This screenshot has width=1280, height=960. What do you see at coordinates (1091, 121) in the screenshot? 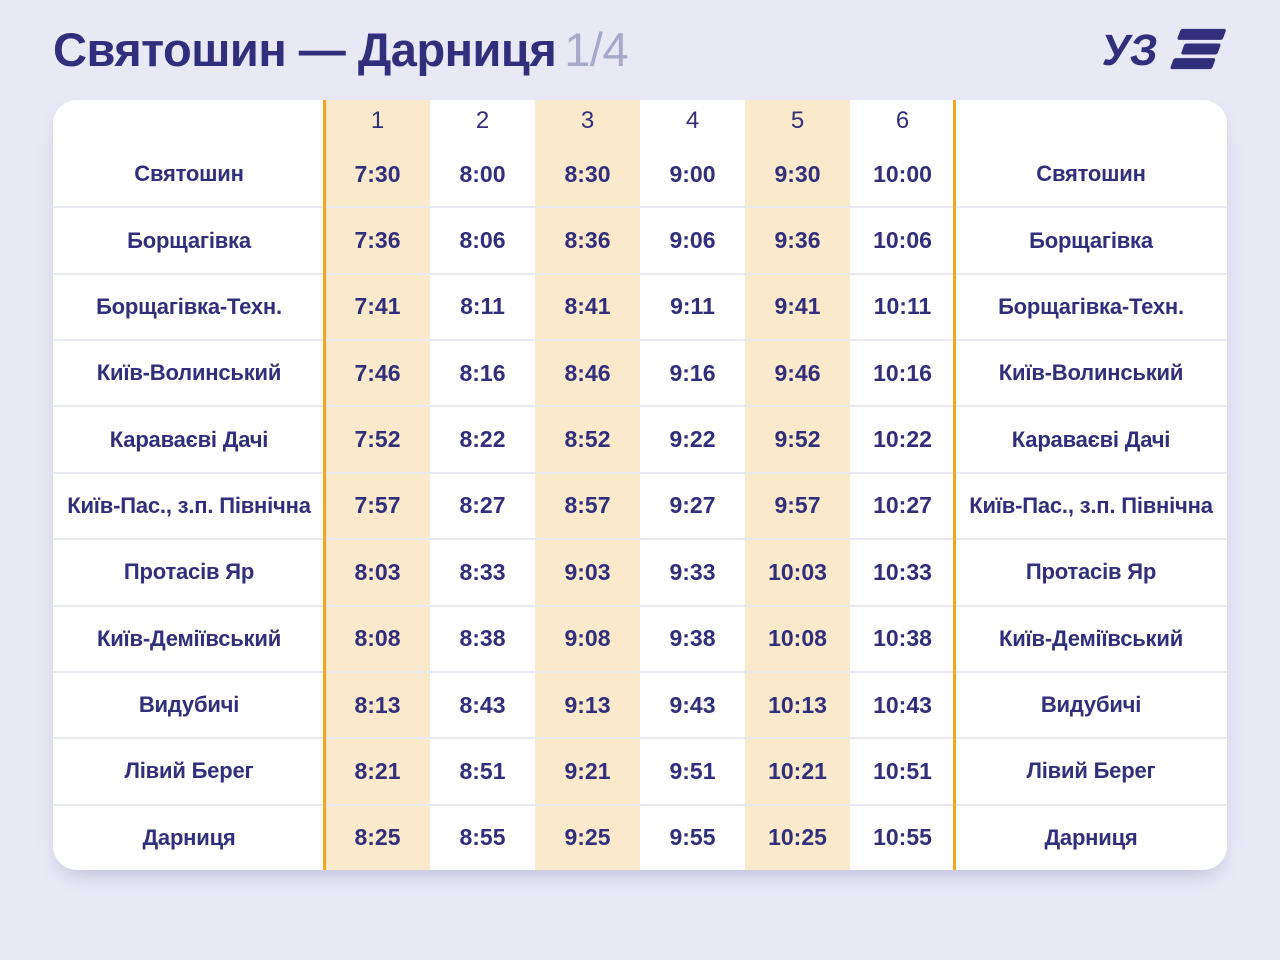
I see `header-spacer-right` at bounding box center [1091, 121].